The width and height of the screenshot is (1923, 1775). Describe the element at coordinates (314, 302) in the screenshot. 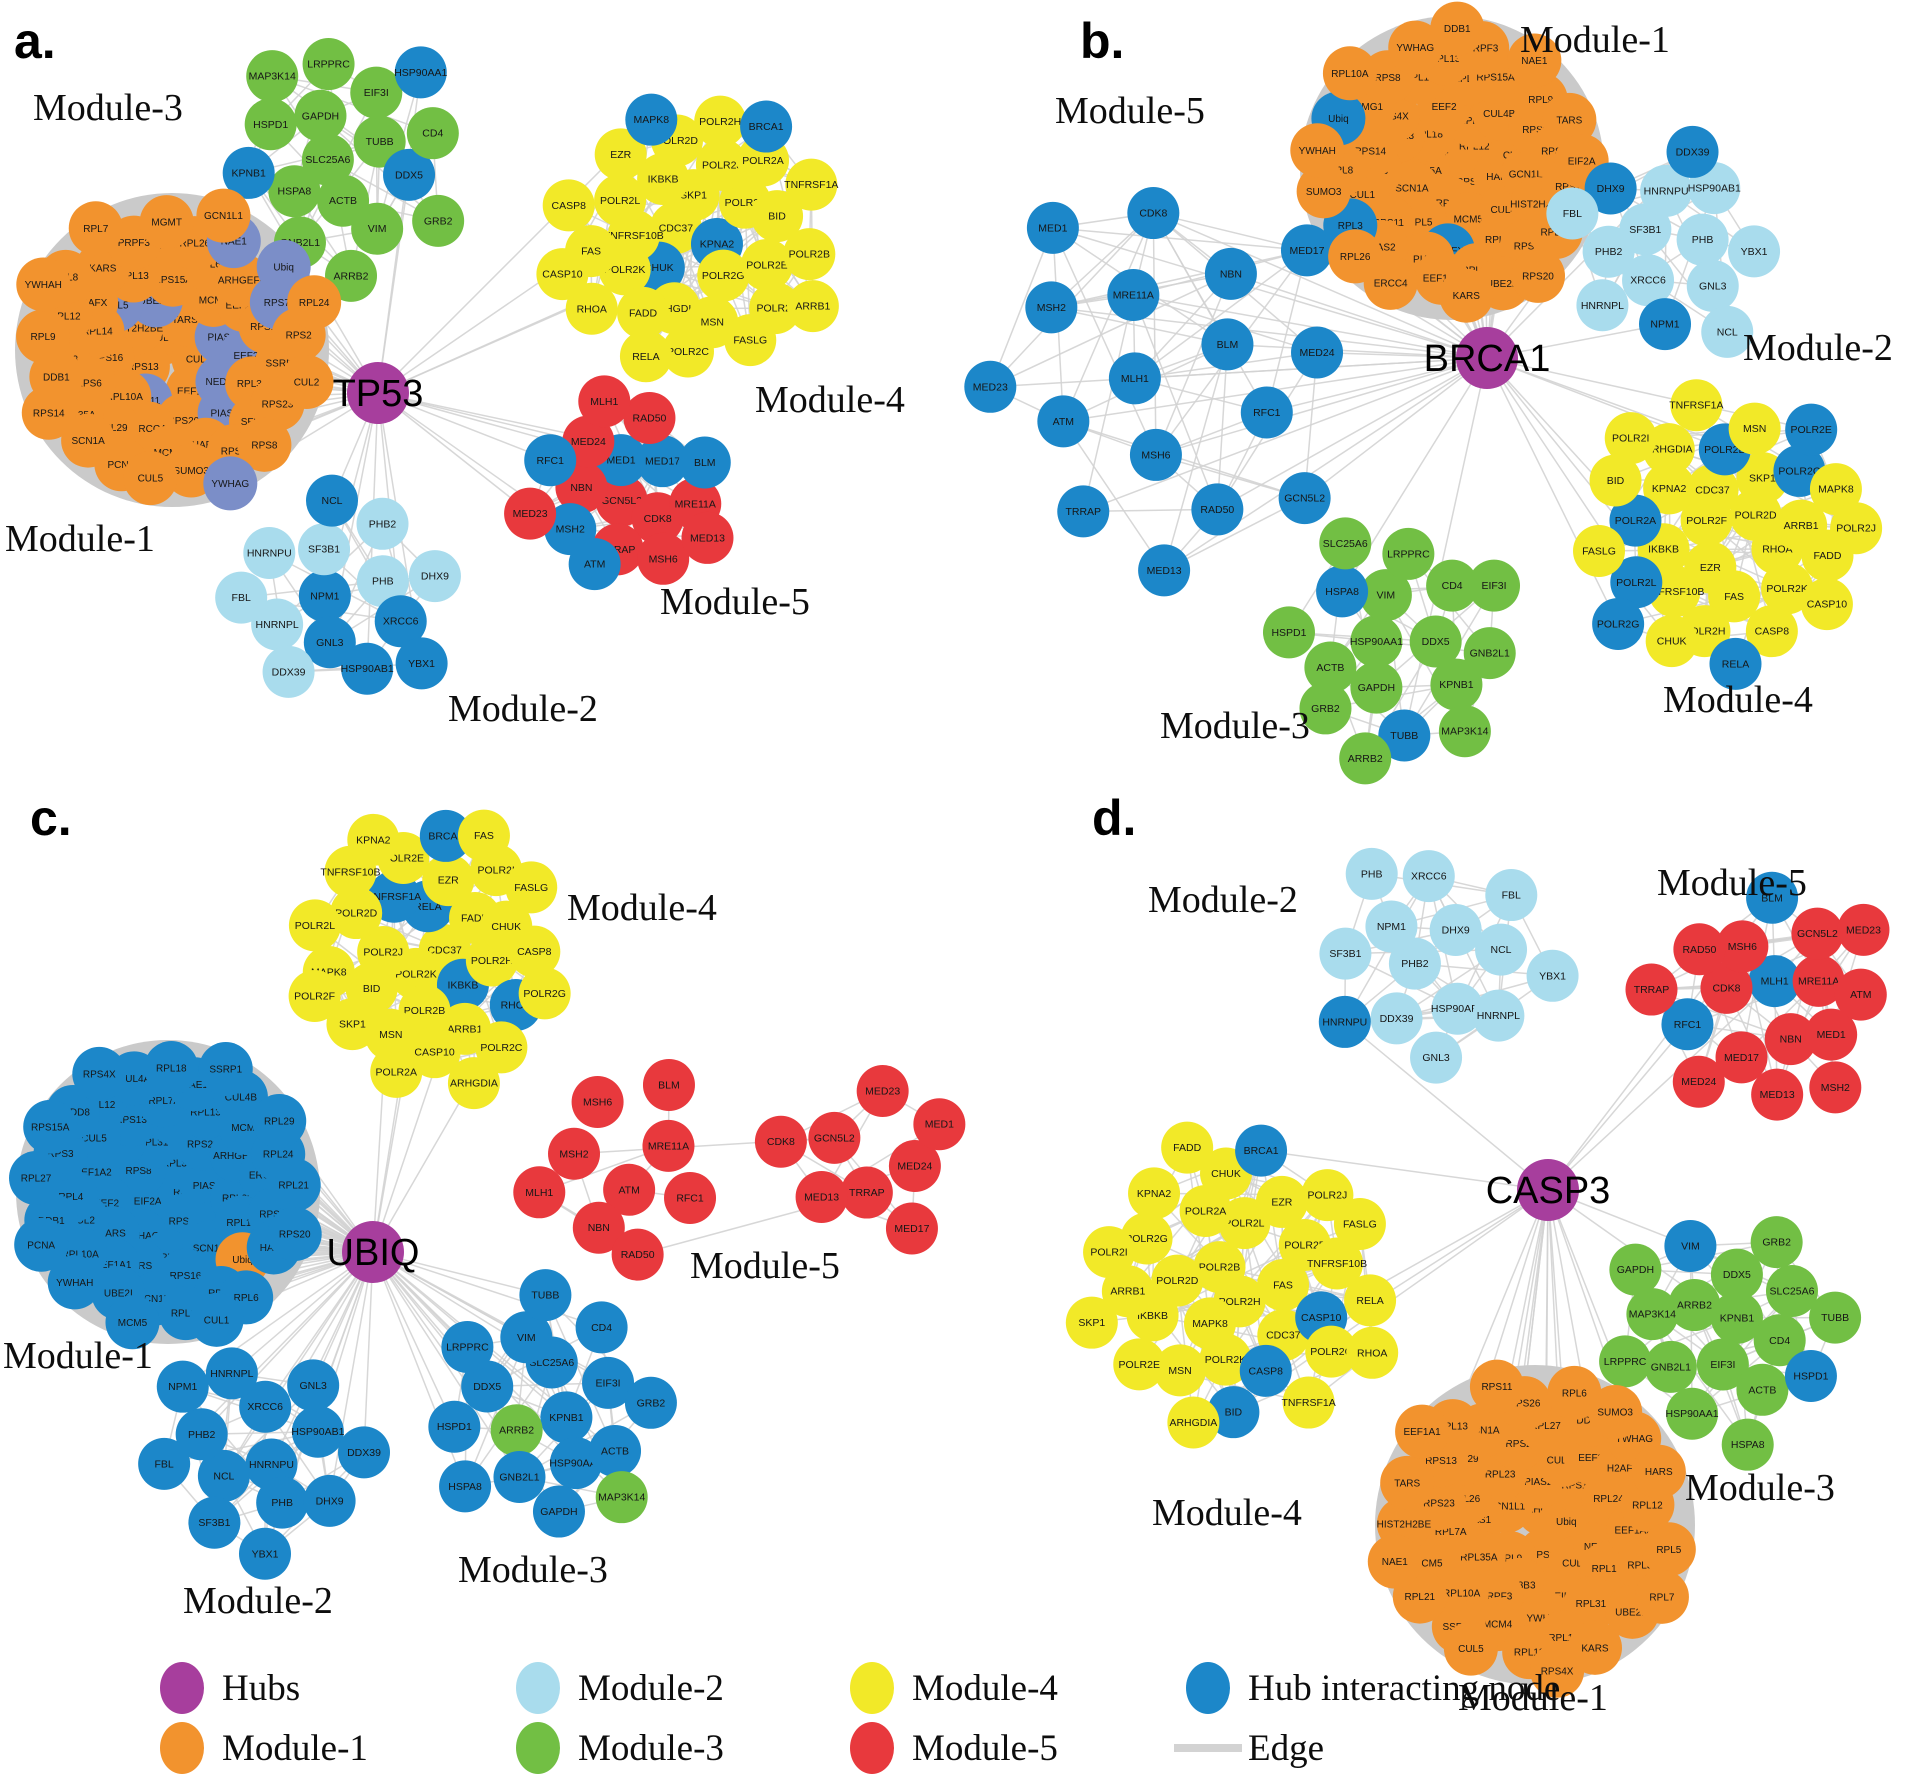

I see `node-RPL24` at that location.